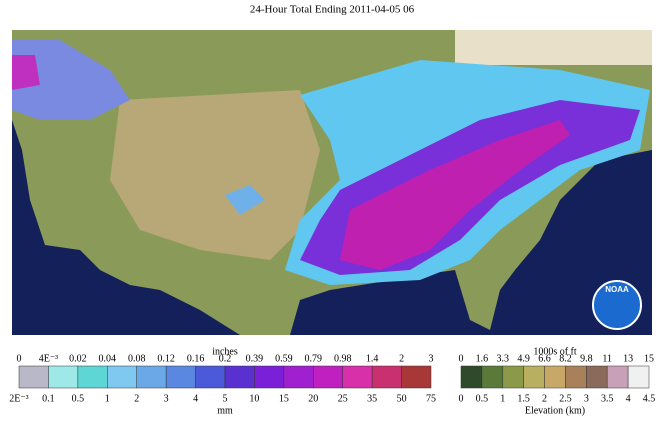  What do you see at coordinates (137, 358) in the screenshot?
I see `legend-top-label: 0.08` at bounding box center [137, 358].